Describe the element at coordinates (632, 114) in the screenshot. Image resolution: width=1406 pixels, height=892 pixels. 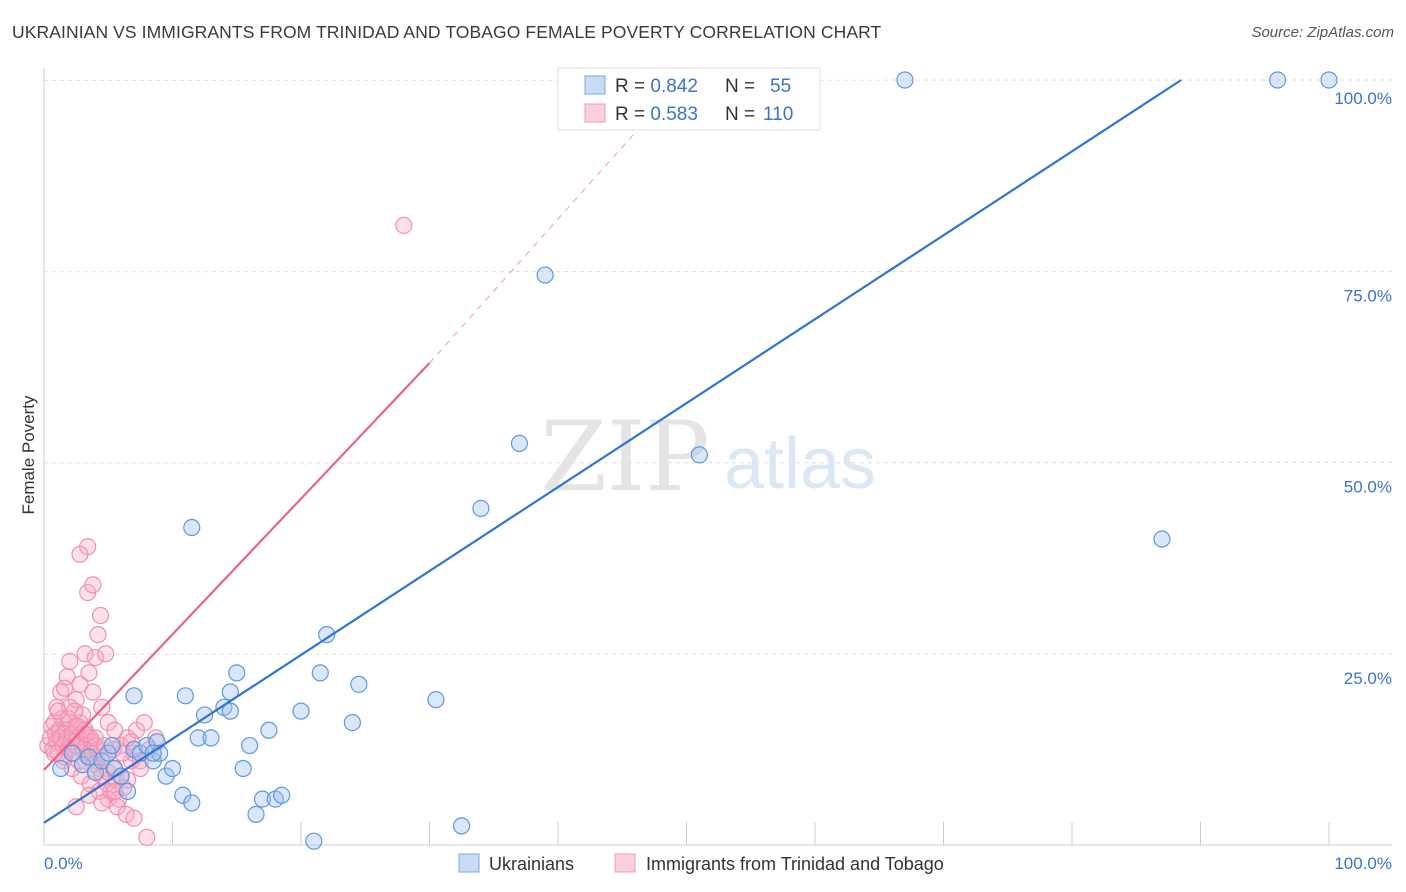
I see `r-label-pink: R =` at that location.